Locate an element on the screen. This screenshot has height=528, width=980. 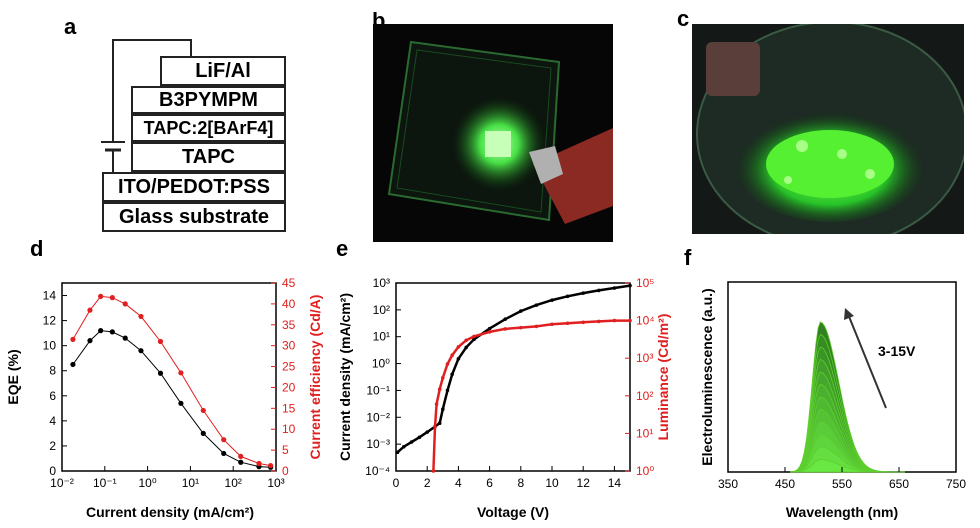
x-tick-label: 10³ is located at coordinates (275, 483).